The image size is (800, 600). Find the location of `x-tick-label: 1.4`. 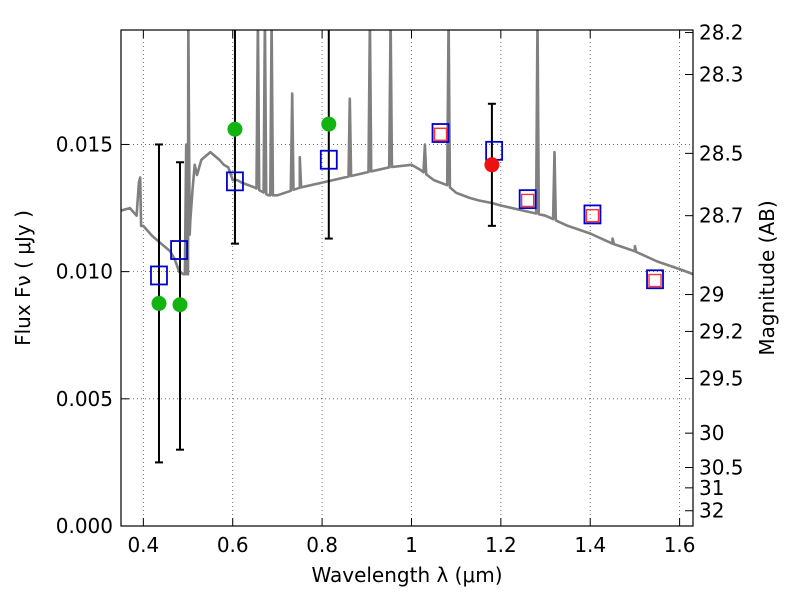

x-tick-label: 1.4 is located at coordinates (590, 545).